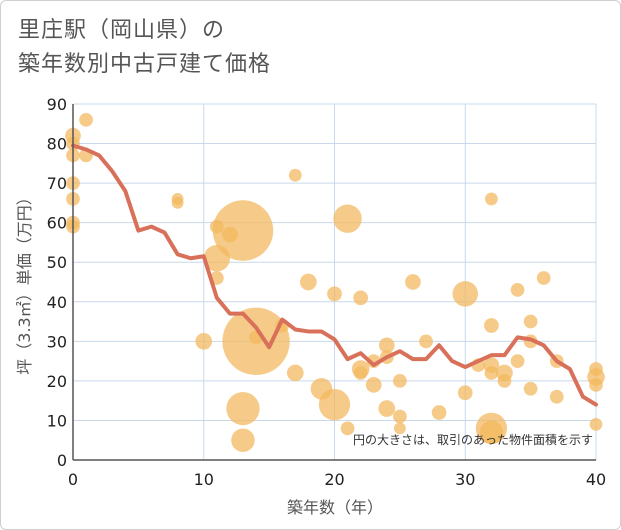 The width and height of the screenshot is (621, 530). Describe the element at coordinates (57, 104) in the screenshot. I see `y-tick-label: 90` at that location.